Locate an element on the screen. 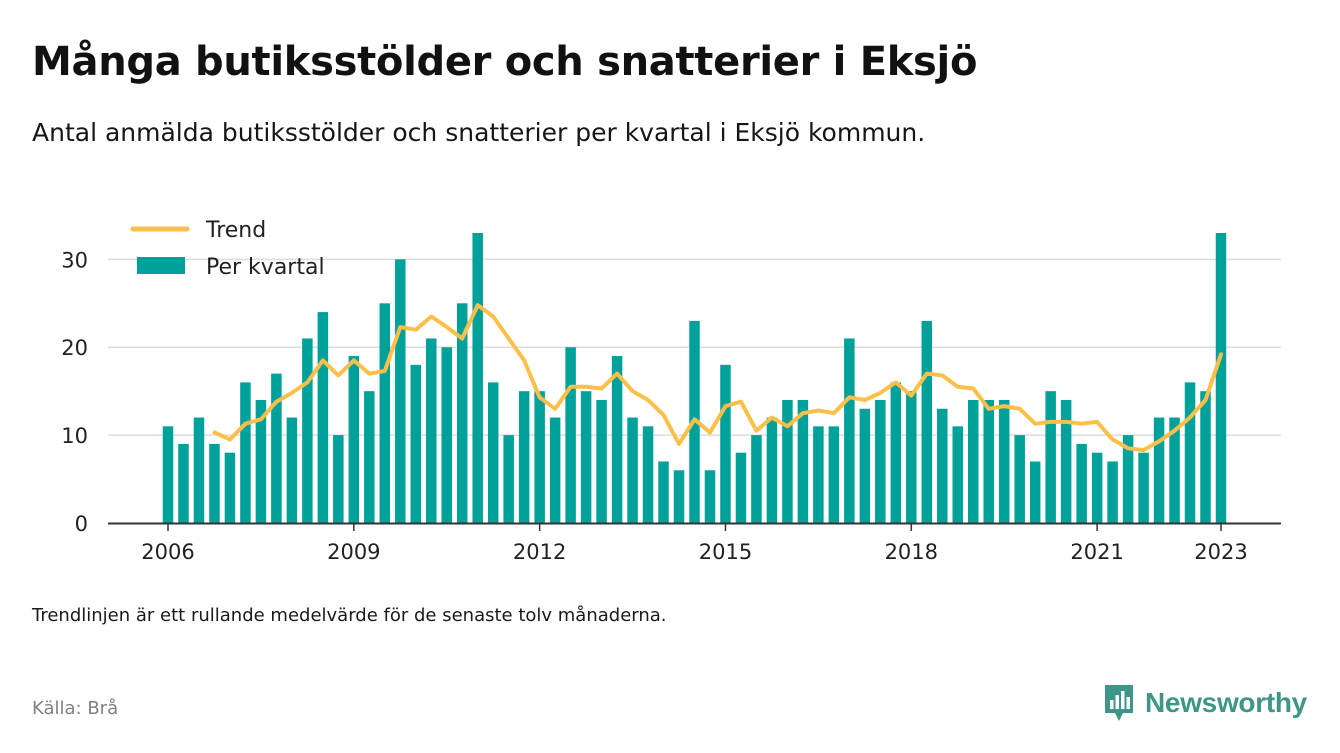 The image size is (1340, 753). x-tick-label: 2009 is located at coordinates (353, 552).